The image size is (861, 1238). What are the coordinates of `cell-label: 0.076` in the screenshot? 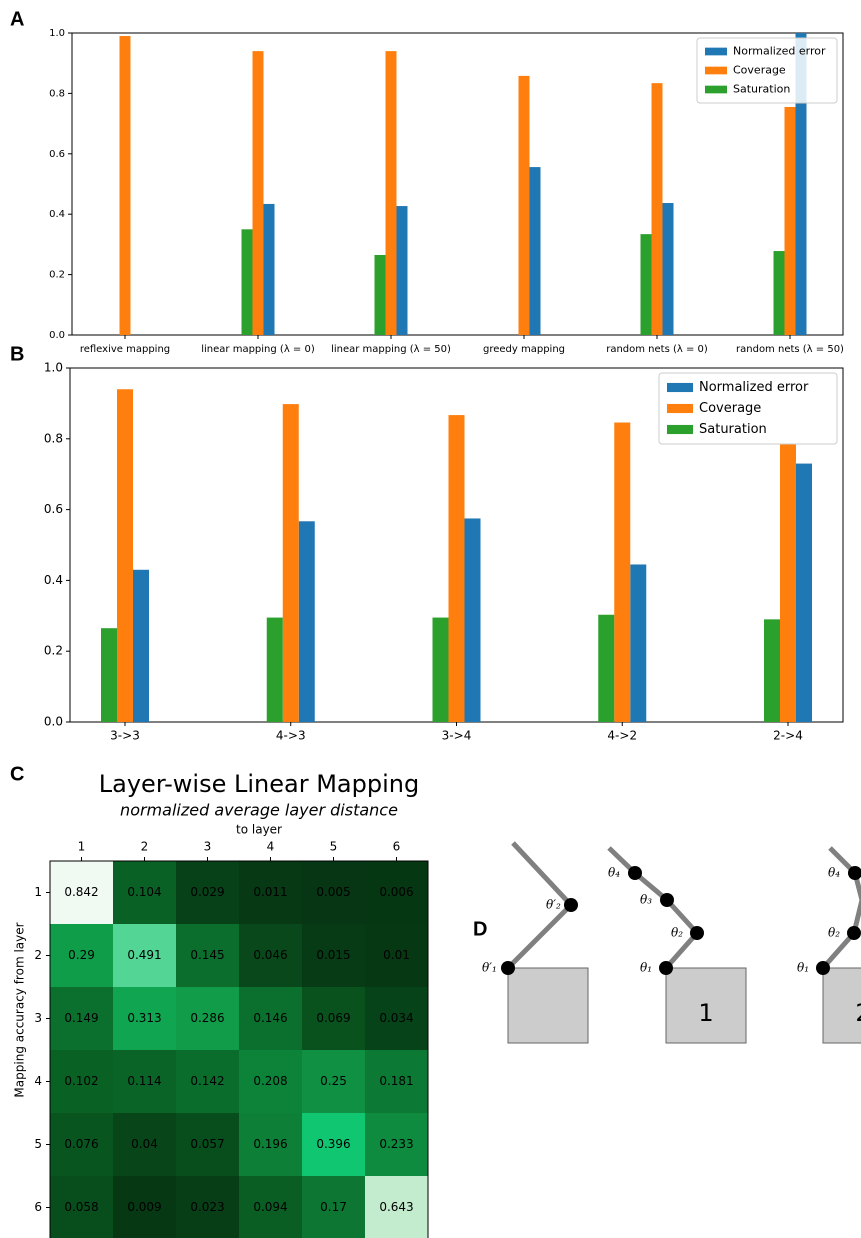 It's located at (81, 1144).